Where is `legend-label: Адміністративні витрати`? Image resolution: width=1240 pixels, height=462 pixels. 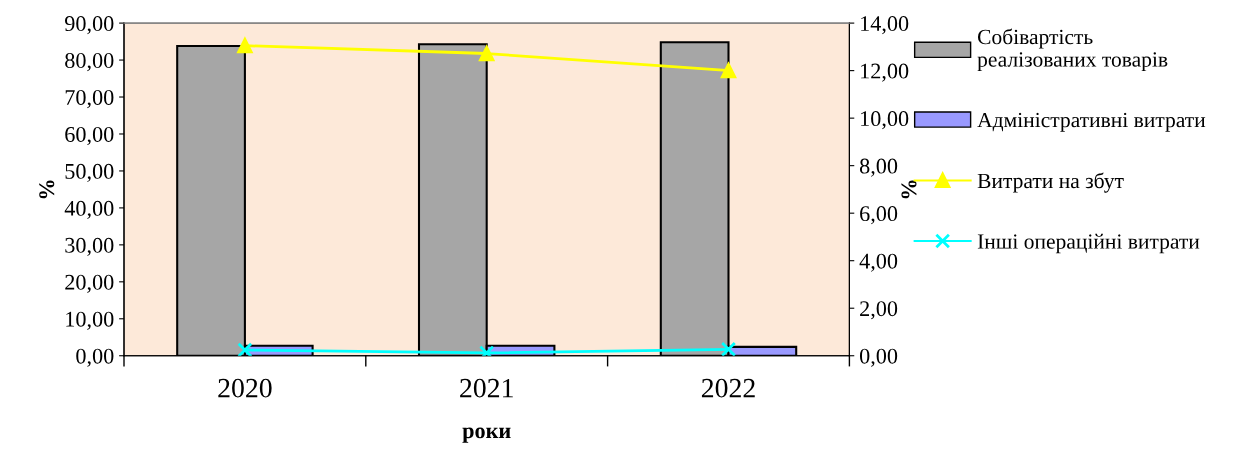
legend-label: Адміністративні витрати is located at coordinates (1091, 122).